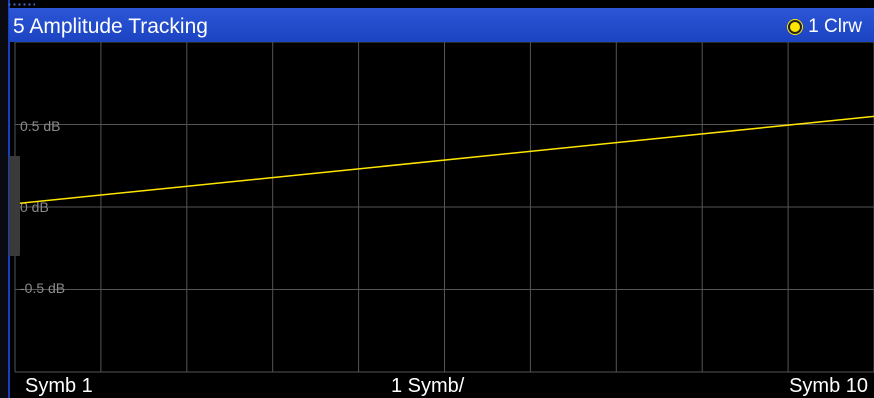 This screenshot has height=398, width=874. Describe the element at coordinates (110, 26) in the screenshot. I see `window-title: 5 Amplitude Tracking` at that location.